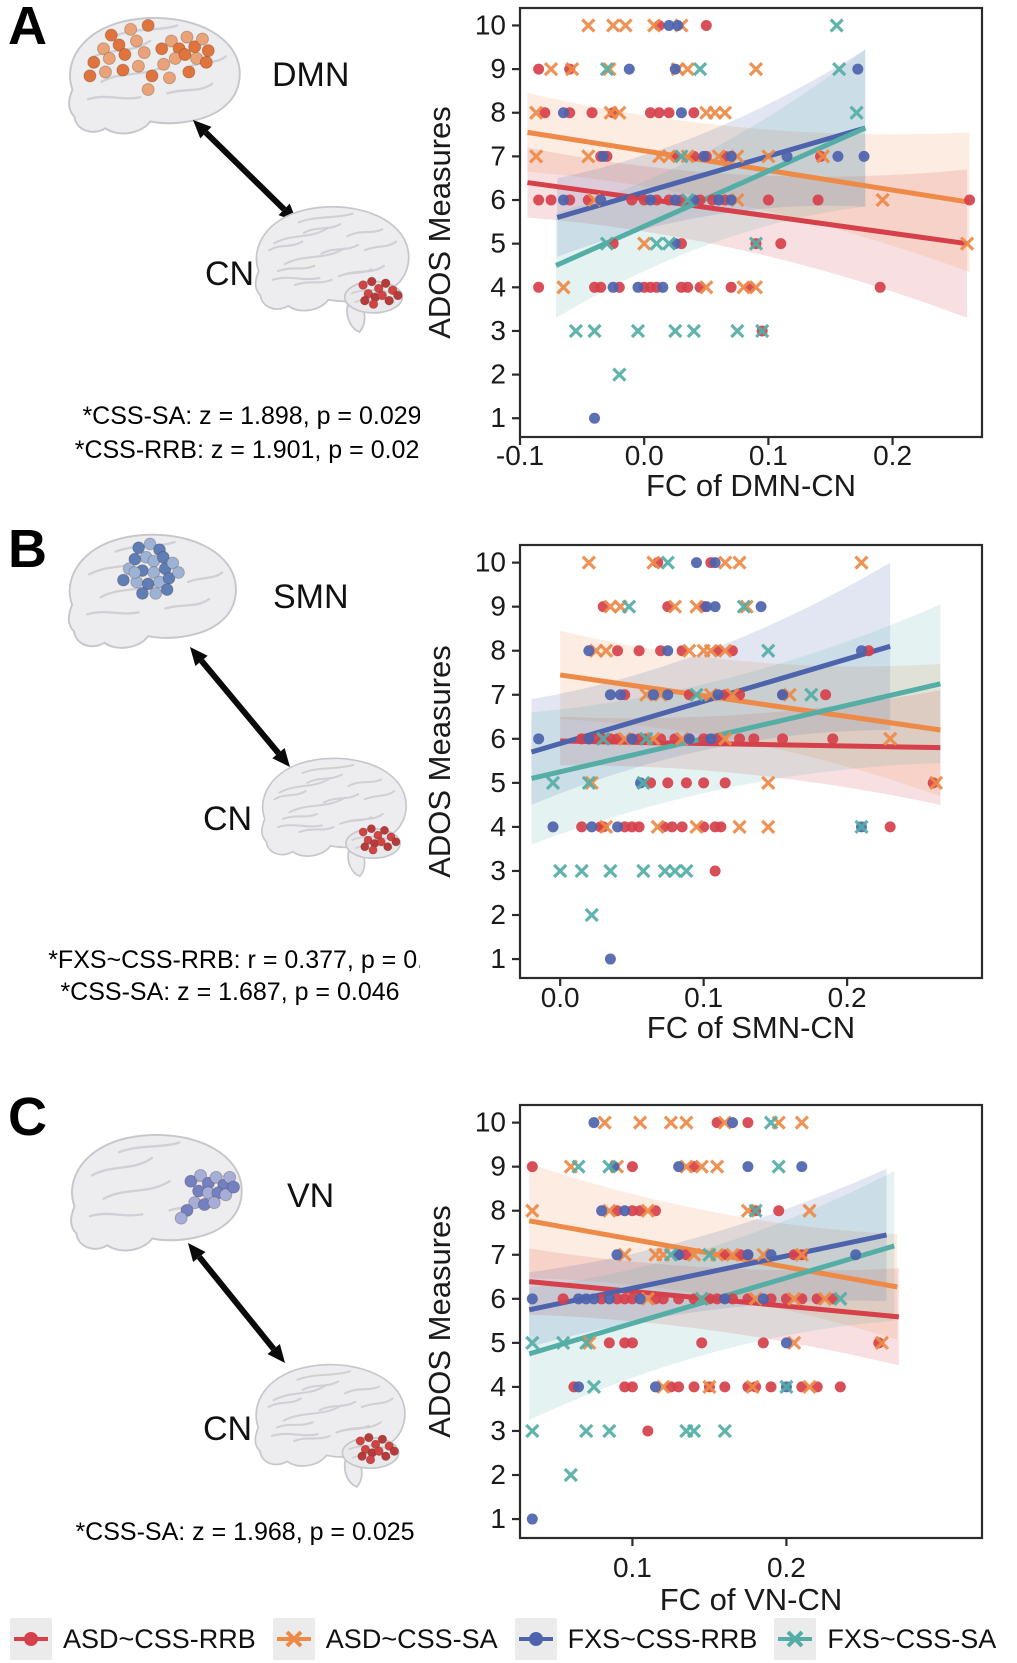 This screenshot has width=1017, height=1663. I want to click on x-tick-label: -0.1, so click(520, 455).